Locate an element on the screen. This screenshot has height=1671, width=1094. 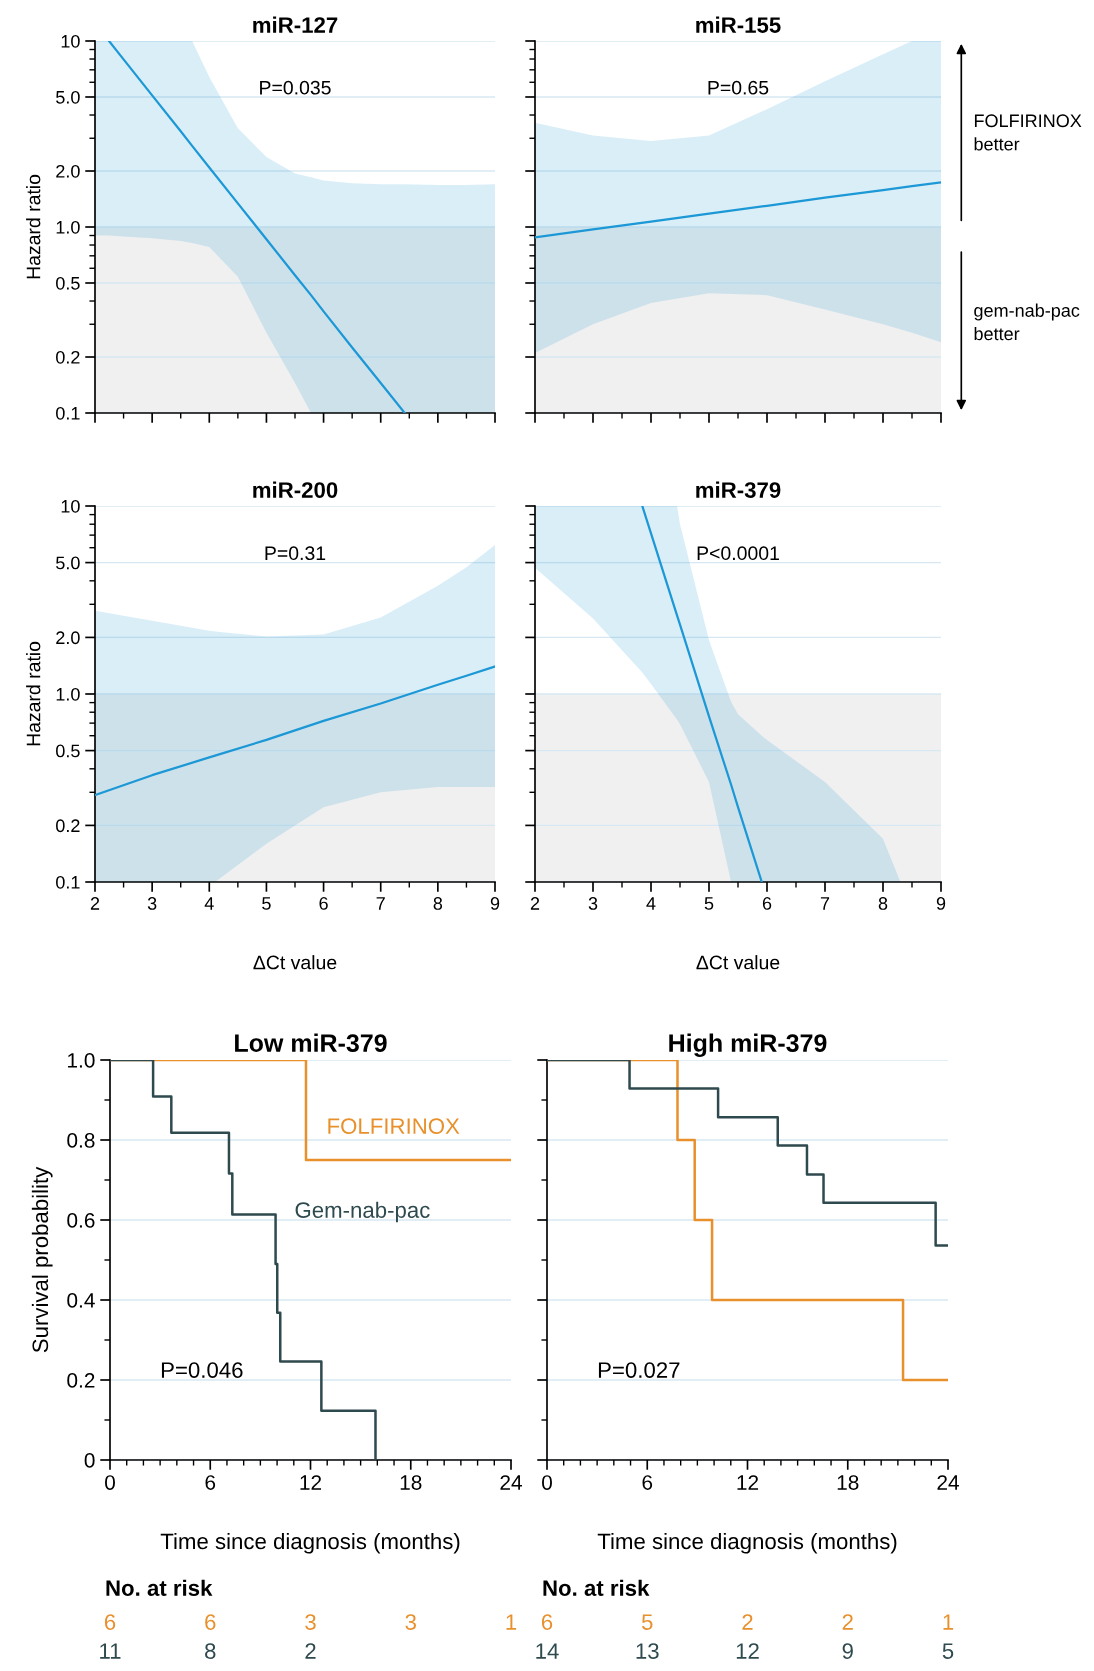
chart-title: miR-379 is located at coordinates (738, 489).